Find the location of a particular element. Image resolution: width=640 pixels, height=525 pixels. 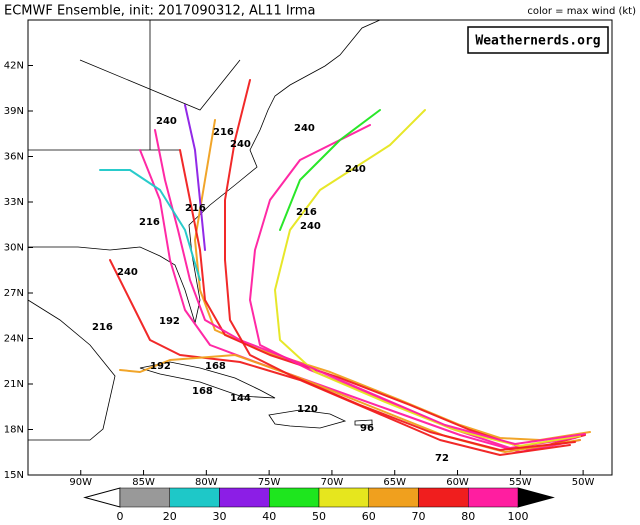

colorbar-label: 50 is located at coordinates (319, 516).